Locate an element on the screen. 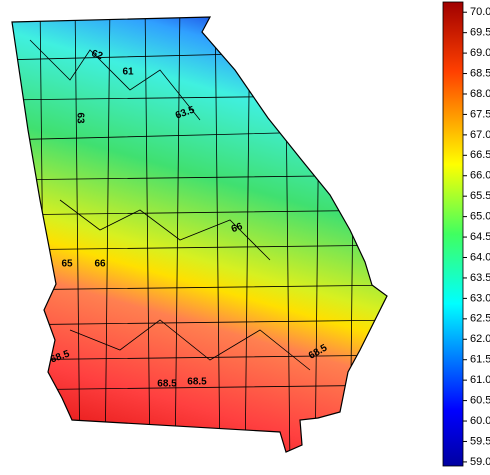 The image size is (490, 475). tick-label: 67.0 is located at coordinates (480, 135).